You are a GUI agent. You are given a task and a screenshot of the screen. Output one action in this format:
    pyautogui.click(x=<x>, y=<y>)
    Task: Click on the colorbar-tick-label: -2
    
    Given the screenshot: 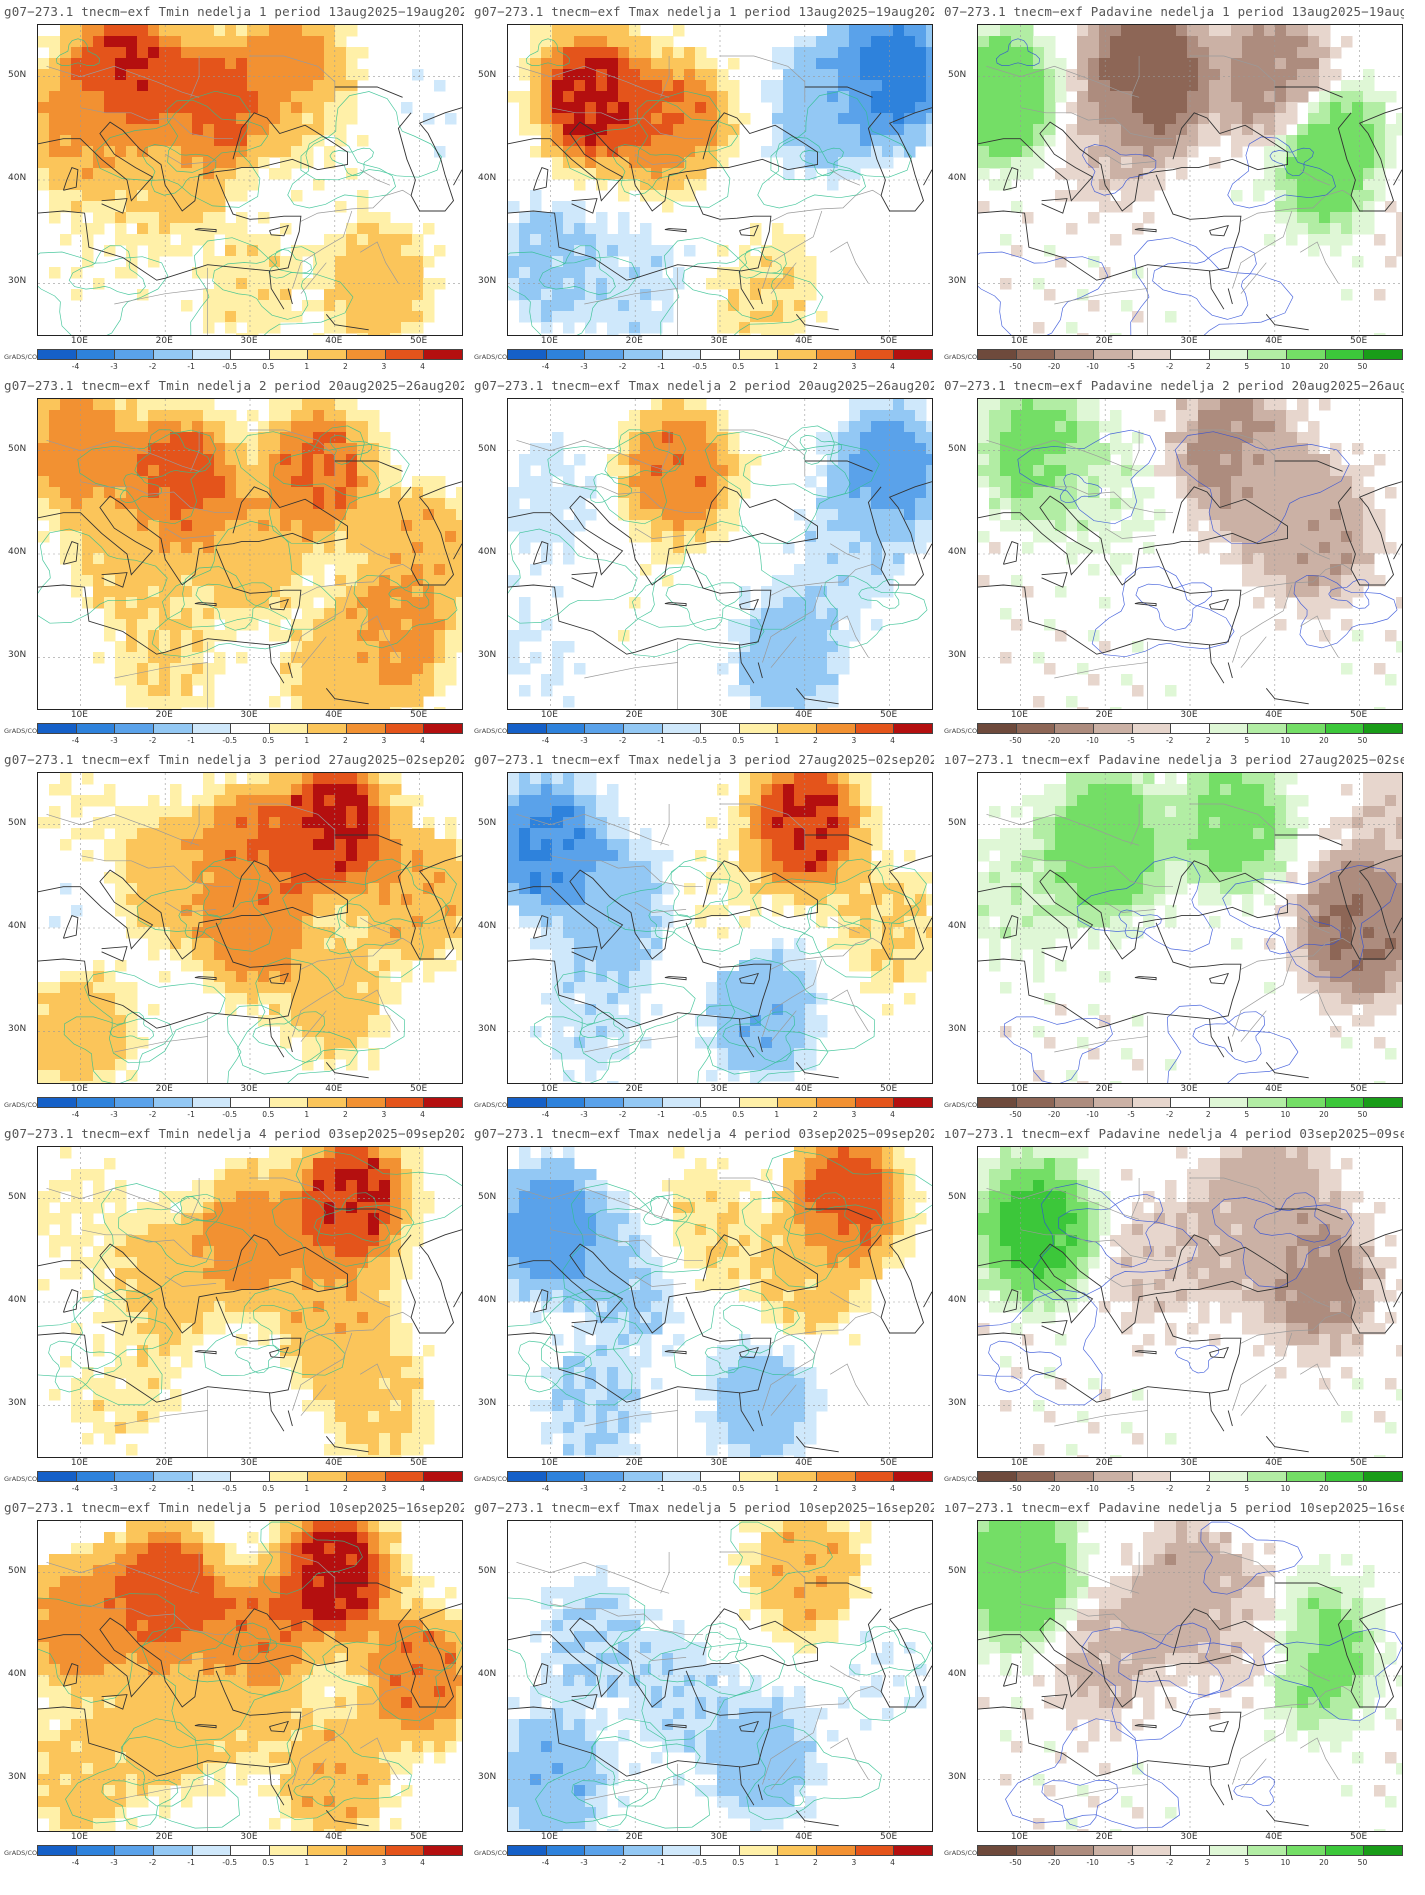 What is the action you would take?
    pyautogui.click(x=622, y=740)
    